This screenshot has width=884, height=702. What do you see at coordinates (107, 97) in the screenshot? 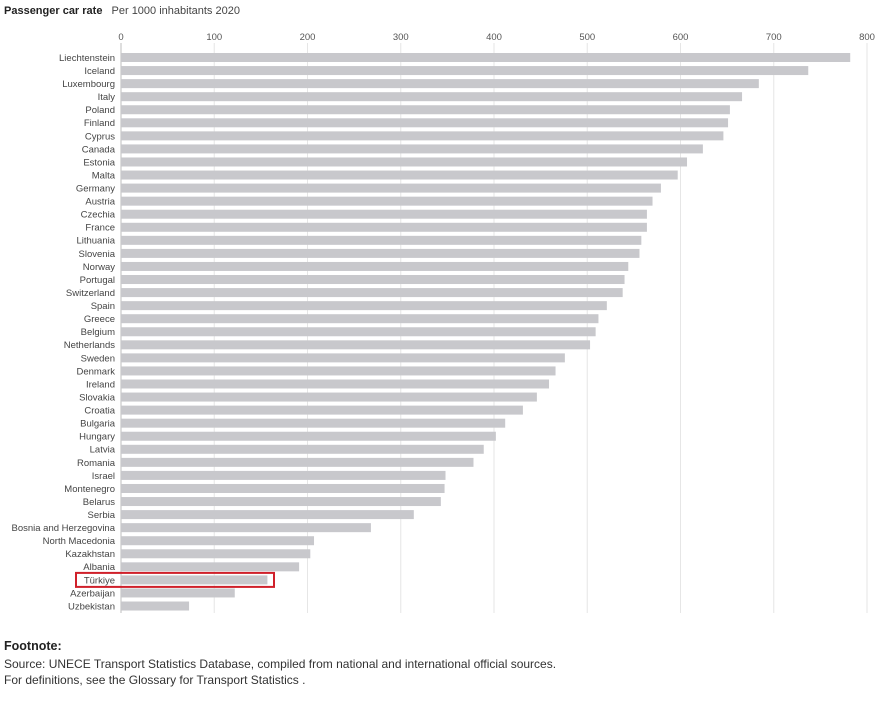
I see `category-label: Italy` at bounding box center [107, 97].